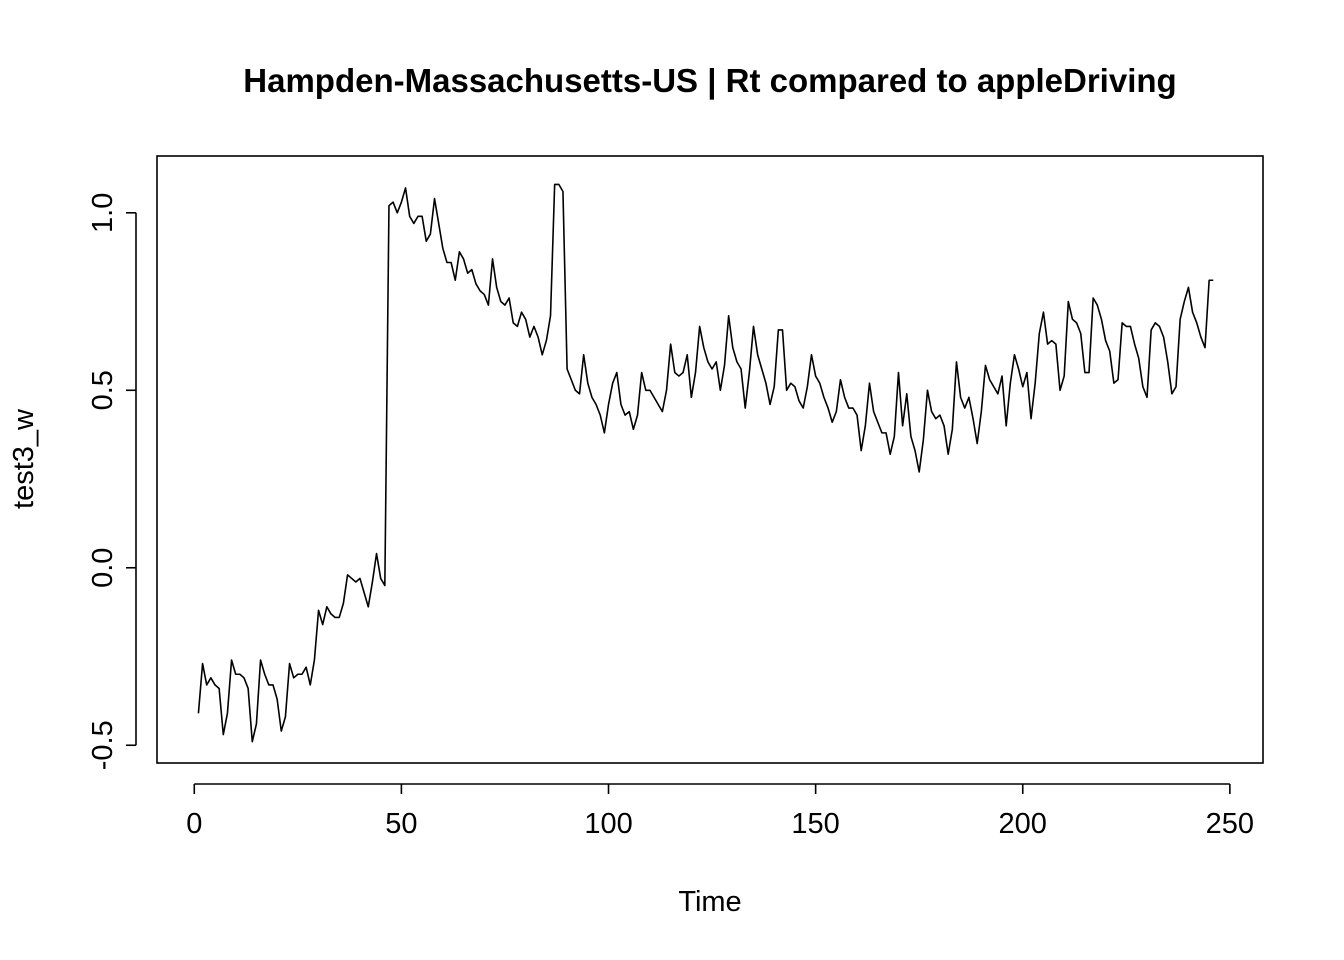 This screenshot has width=1344, height=960. I want to click on y-axis-label: test3_w, so click(24, 458).